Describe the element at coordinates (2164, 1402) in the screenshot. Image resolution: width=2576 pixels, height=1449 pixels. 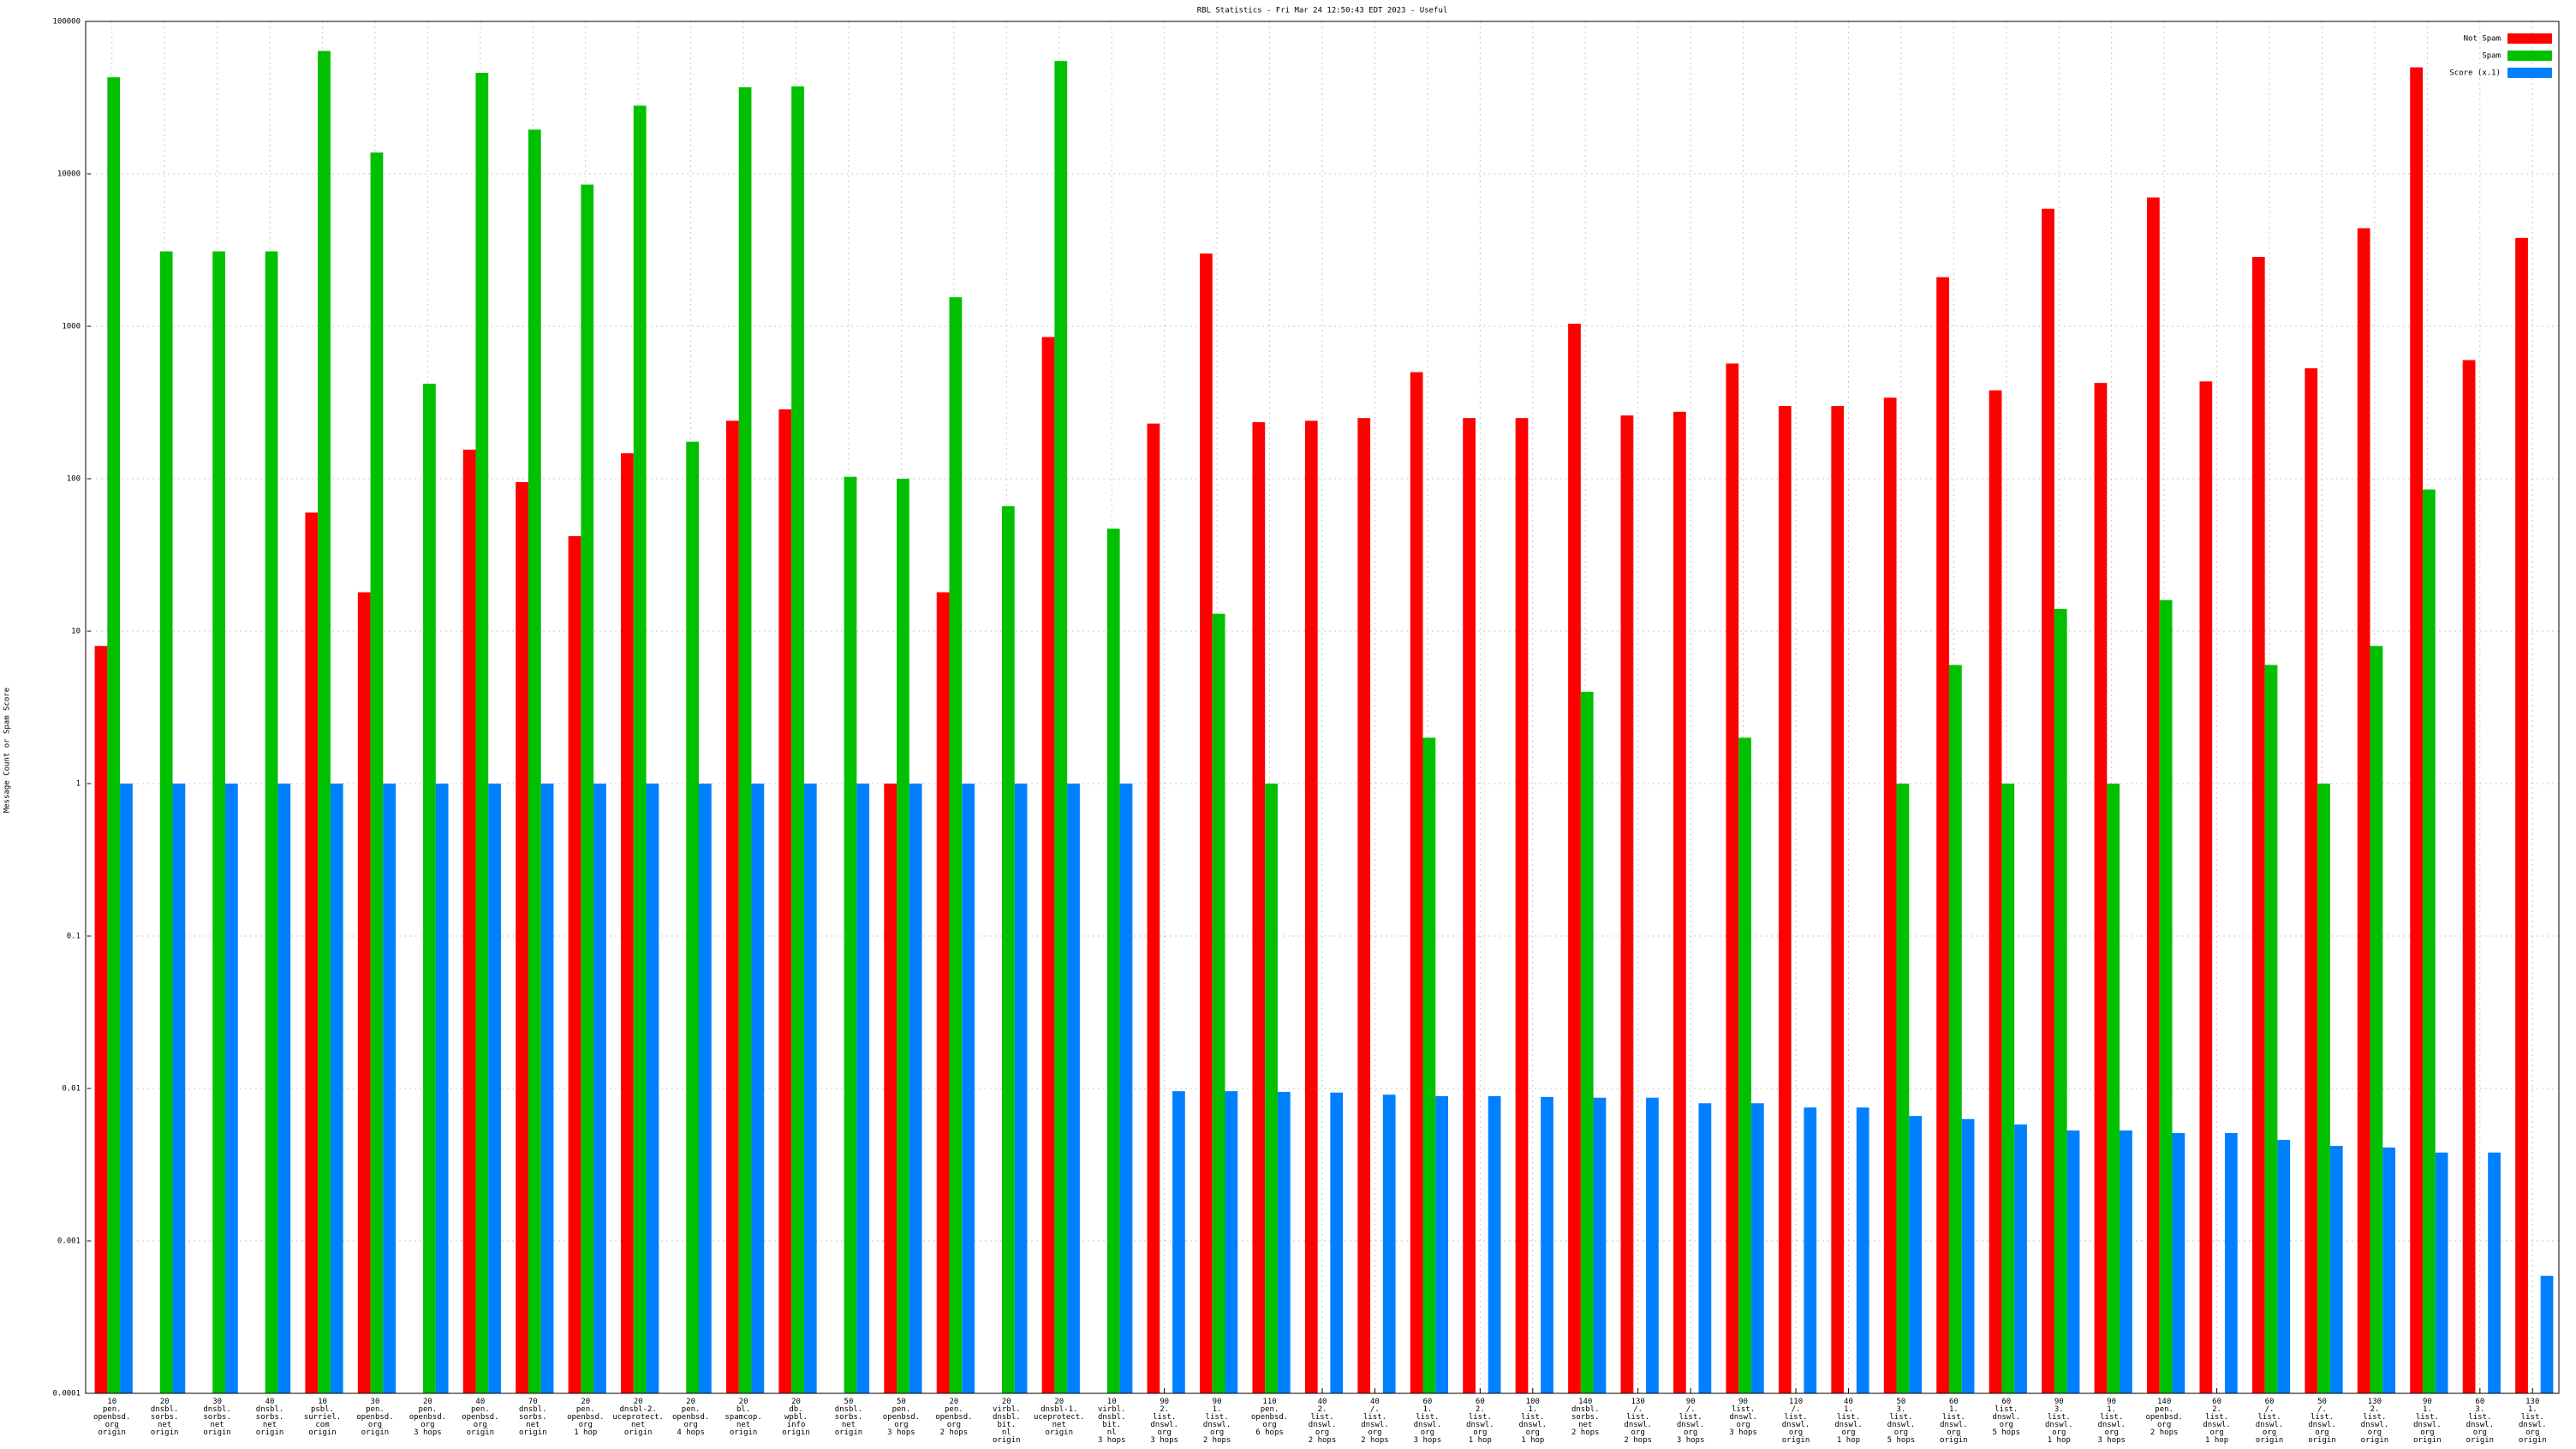
I see `x-tick-label-line: 140` at that location.